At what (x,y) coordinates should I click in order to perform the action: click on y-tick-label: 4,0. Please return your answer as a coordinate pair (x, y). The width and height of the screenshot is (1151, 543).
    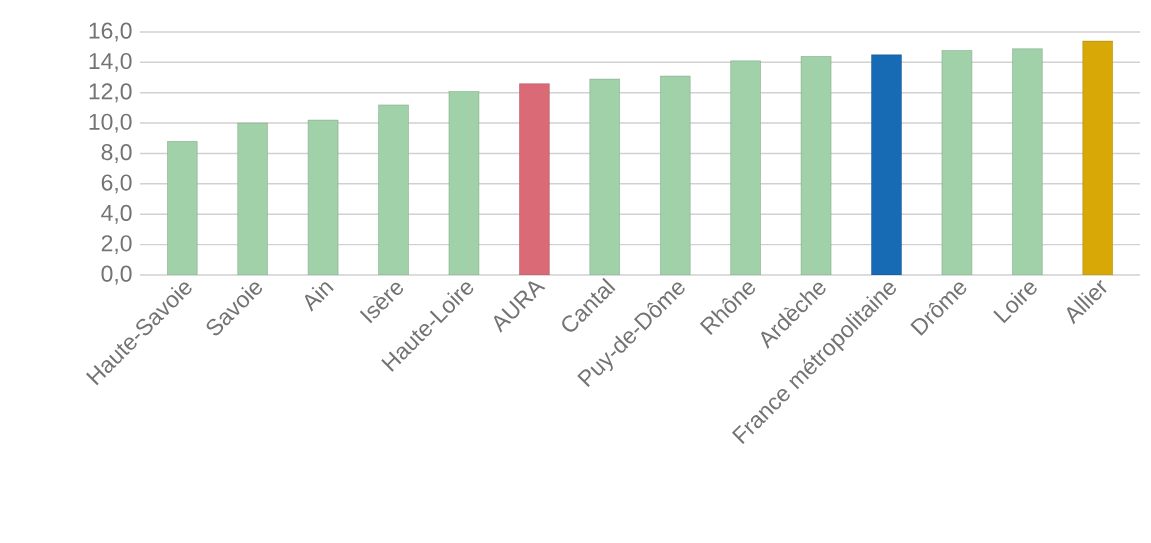
    Looking at the image, I should click on (116, 214).